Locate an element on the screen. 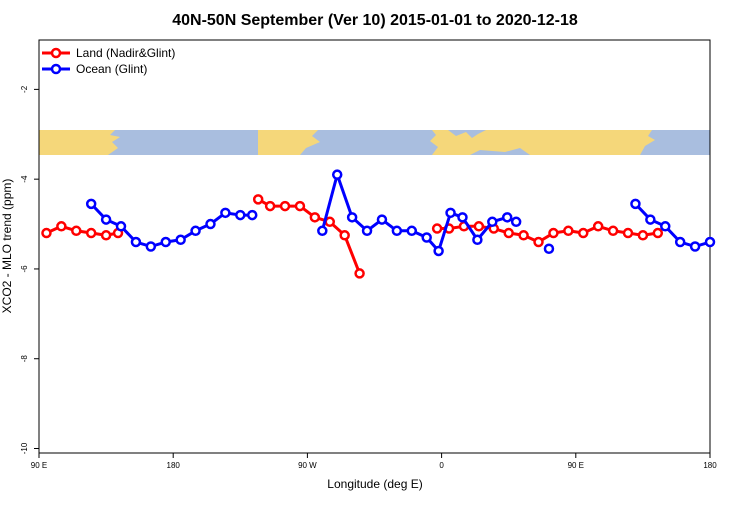  legend-marker-ocean is located at coordinates (56, 69).